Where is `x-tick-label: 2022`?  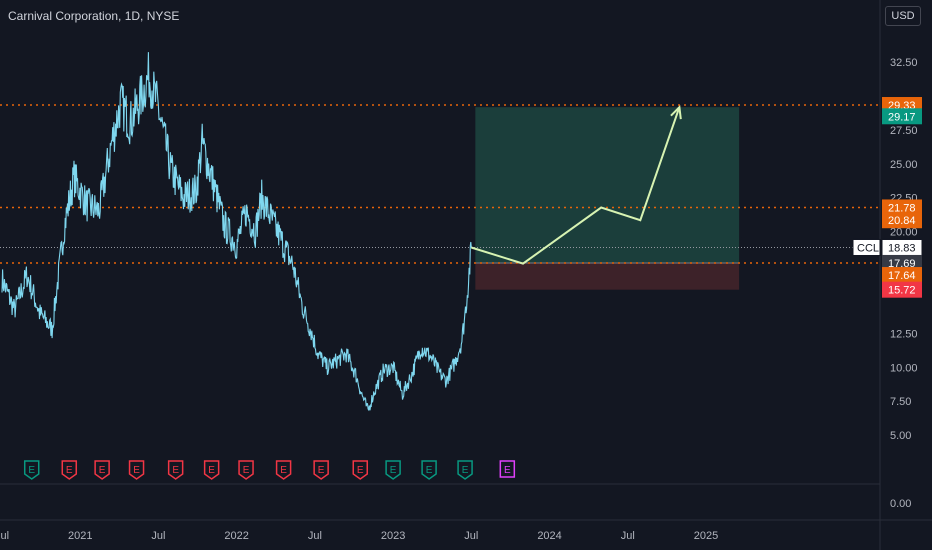
x-tick-label: 2022 is located at coordinates (236, 536).